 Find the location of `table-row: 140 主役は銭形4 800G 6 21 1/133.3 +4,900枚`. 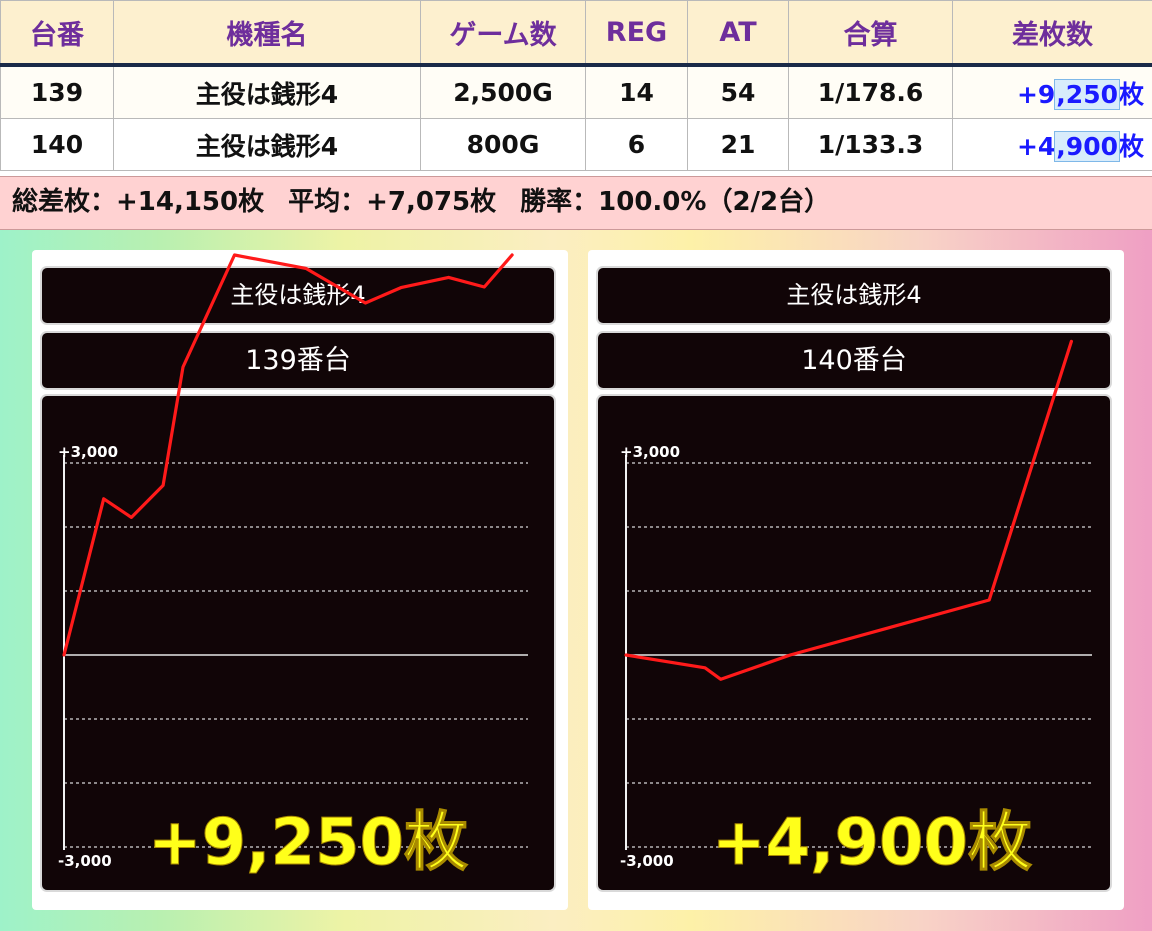

table-row: 140 主役は銭形4 800G 6 21 1/133.3 +4,900枚 is located at coordinates (576, 144).